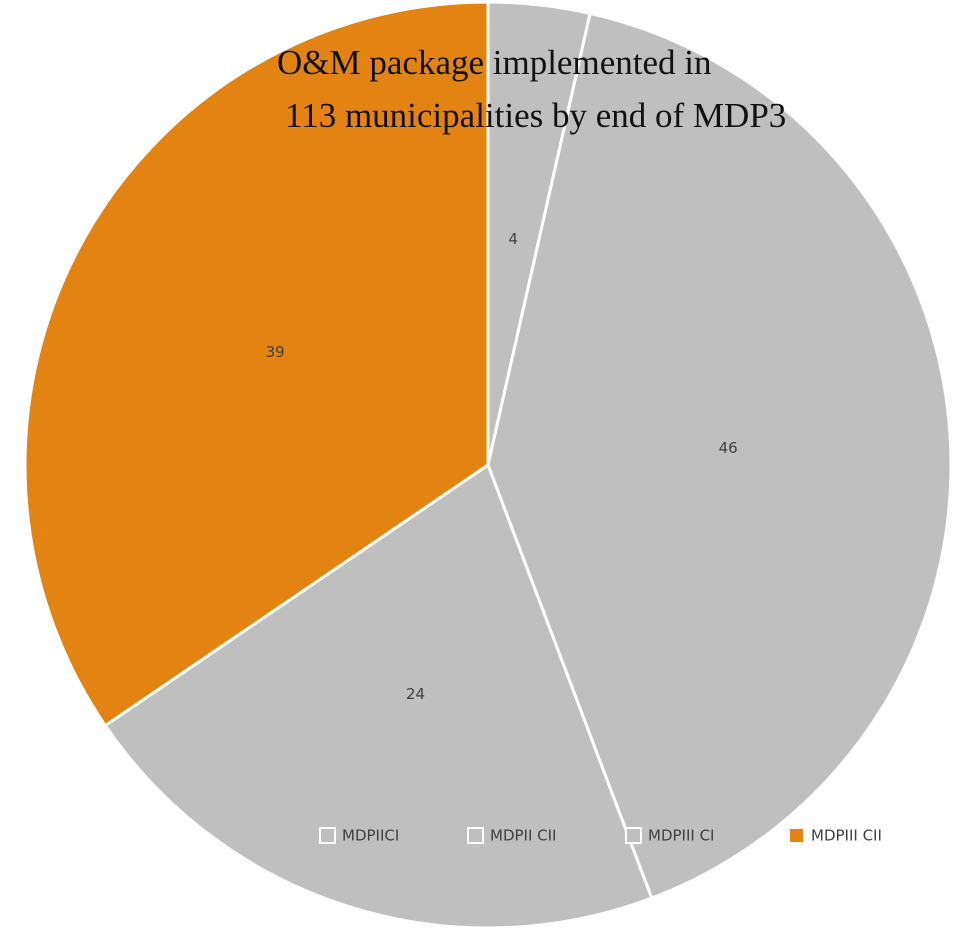  What do you see at coordinates (523, 836) in the screenshot?
I see `legend-label: MDPII CII` at bounding box center [523, 836].